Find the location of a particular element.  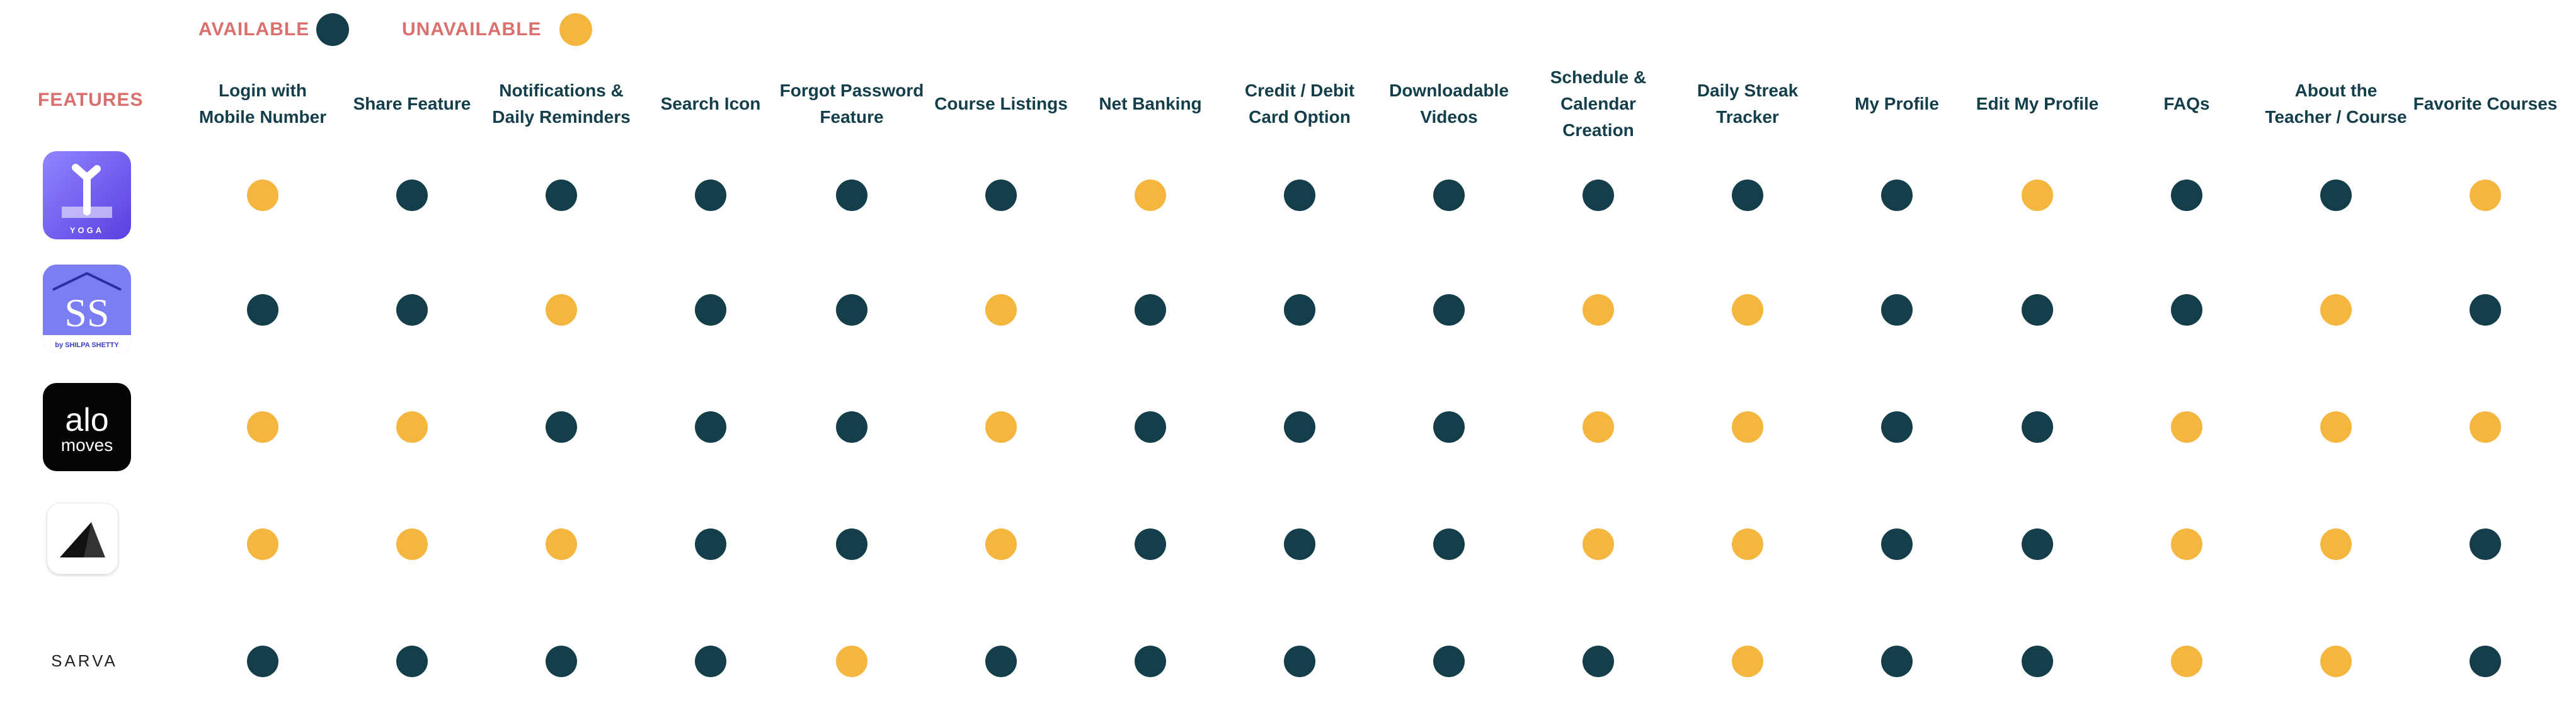

column-header: Course Listings is located at coordinates (1001, 103).